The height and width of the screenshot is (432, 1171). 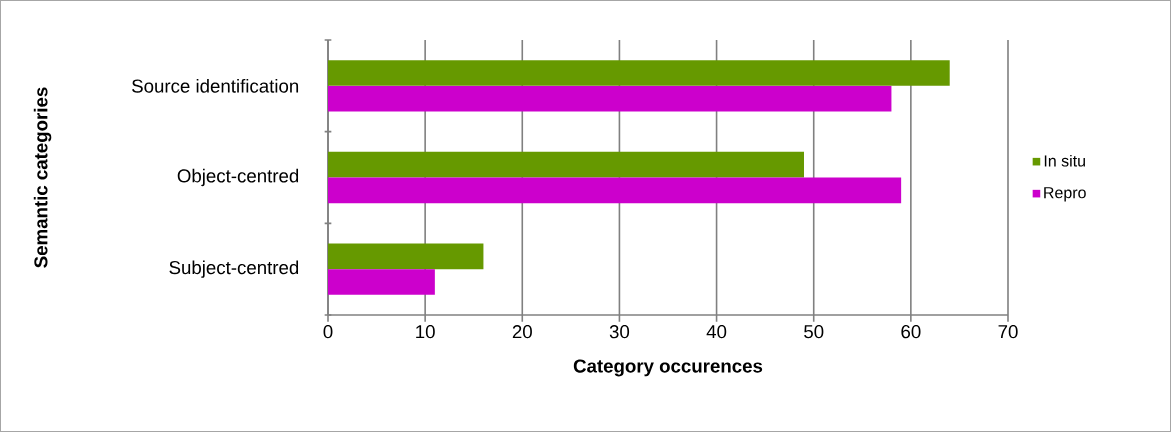 What do you see at coordinates (911, 332) in the screenshot?
I see `x-tick-label: 60` at bounding box center [911, 332].